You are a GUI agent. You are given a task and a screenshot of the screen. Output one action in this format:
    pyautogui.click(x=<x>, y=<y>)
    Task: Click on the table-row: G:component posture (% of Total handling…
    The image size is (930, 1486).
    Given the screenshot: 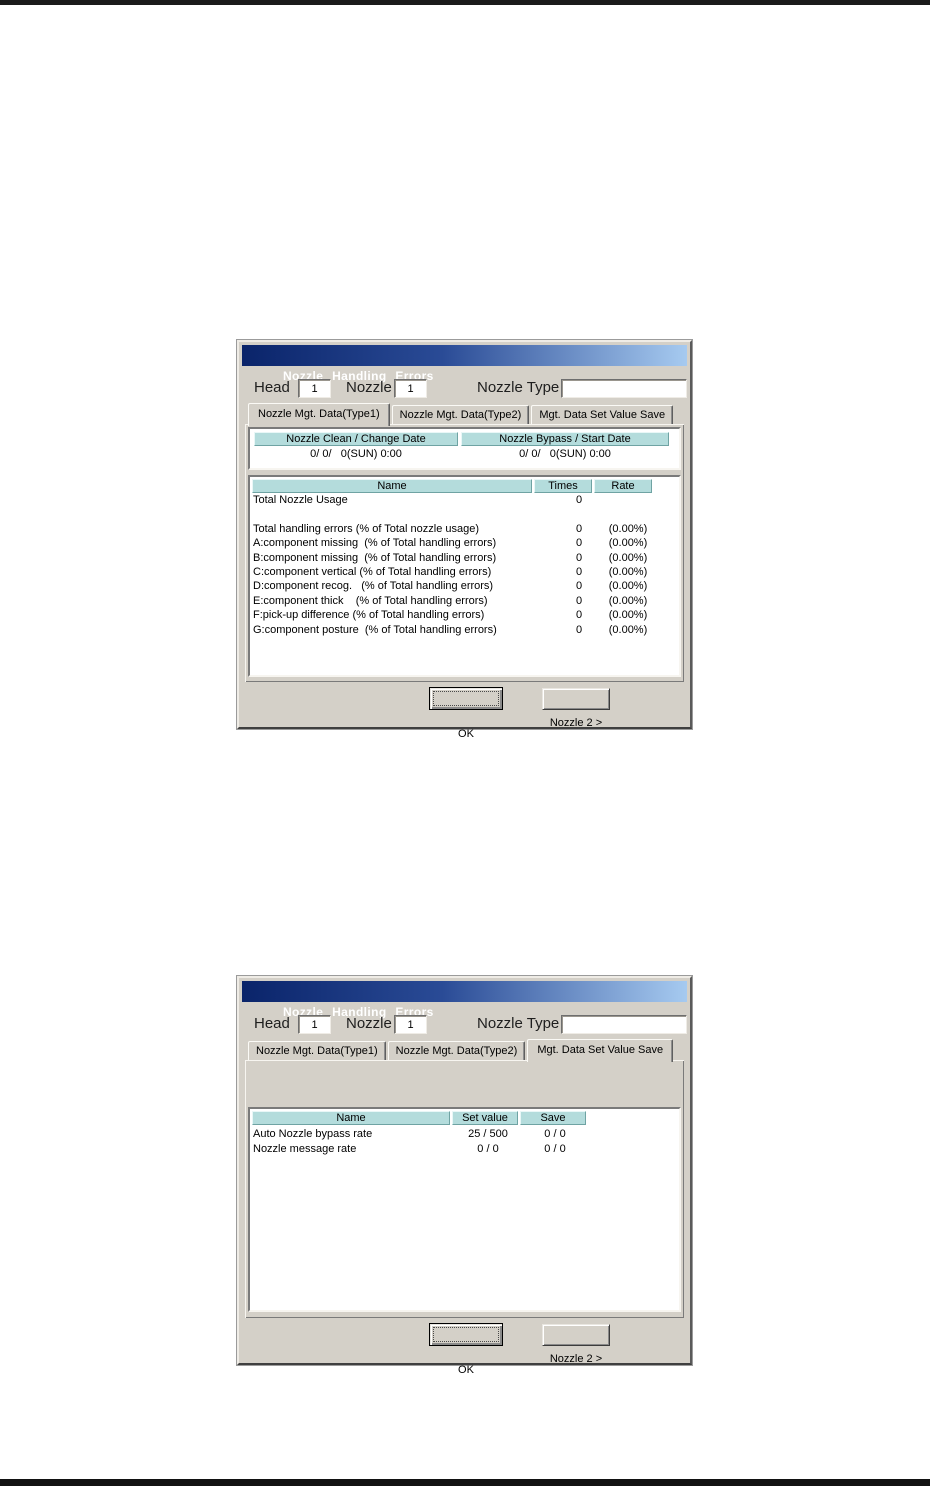 What is the action you would take?
    pyautogui.click(x=450, y=629)
    